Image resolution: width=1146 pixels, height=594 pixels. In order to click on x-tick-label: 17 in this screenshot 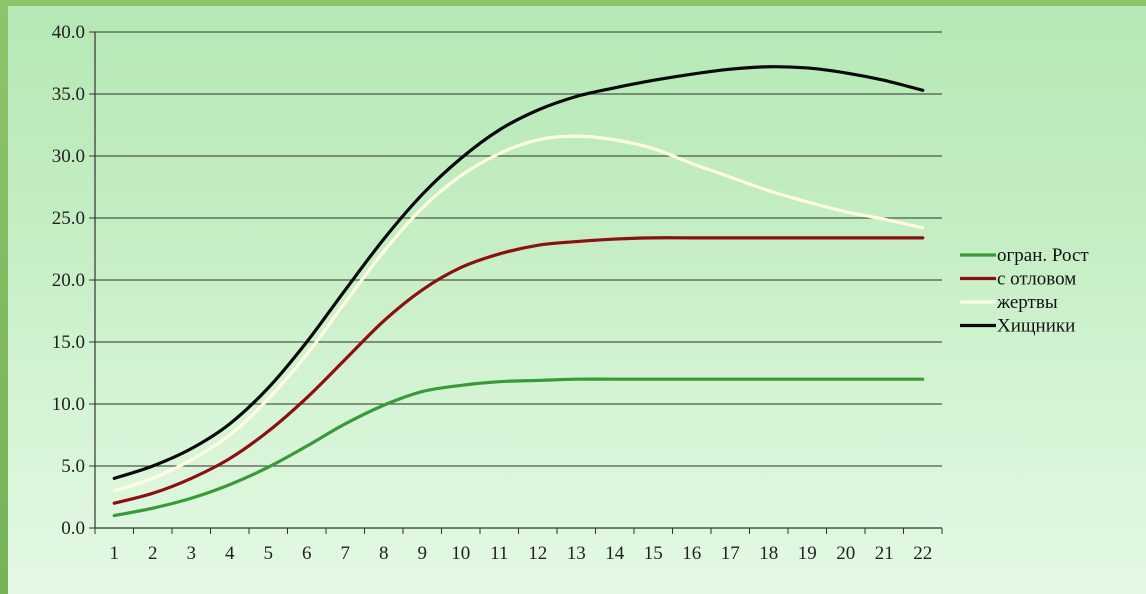, I will do `click(730, 553)`.